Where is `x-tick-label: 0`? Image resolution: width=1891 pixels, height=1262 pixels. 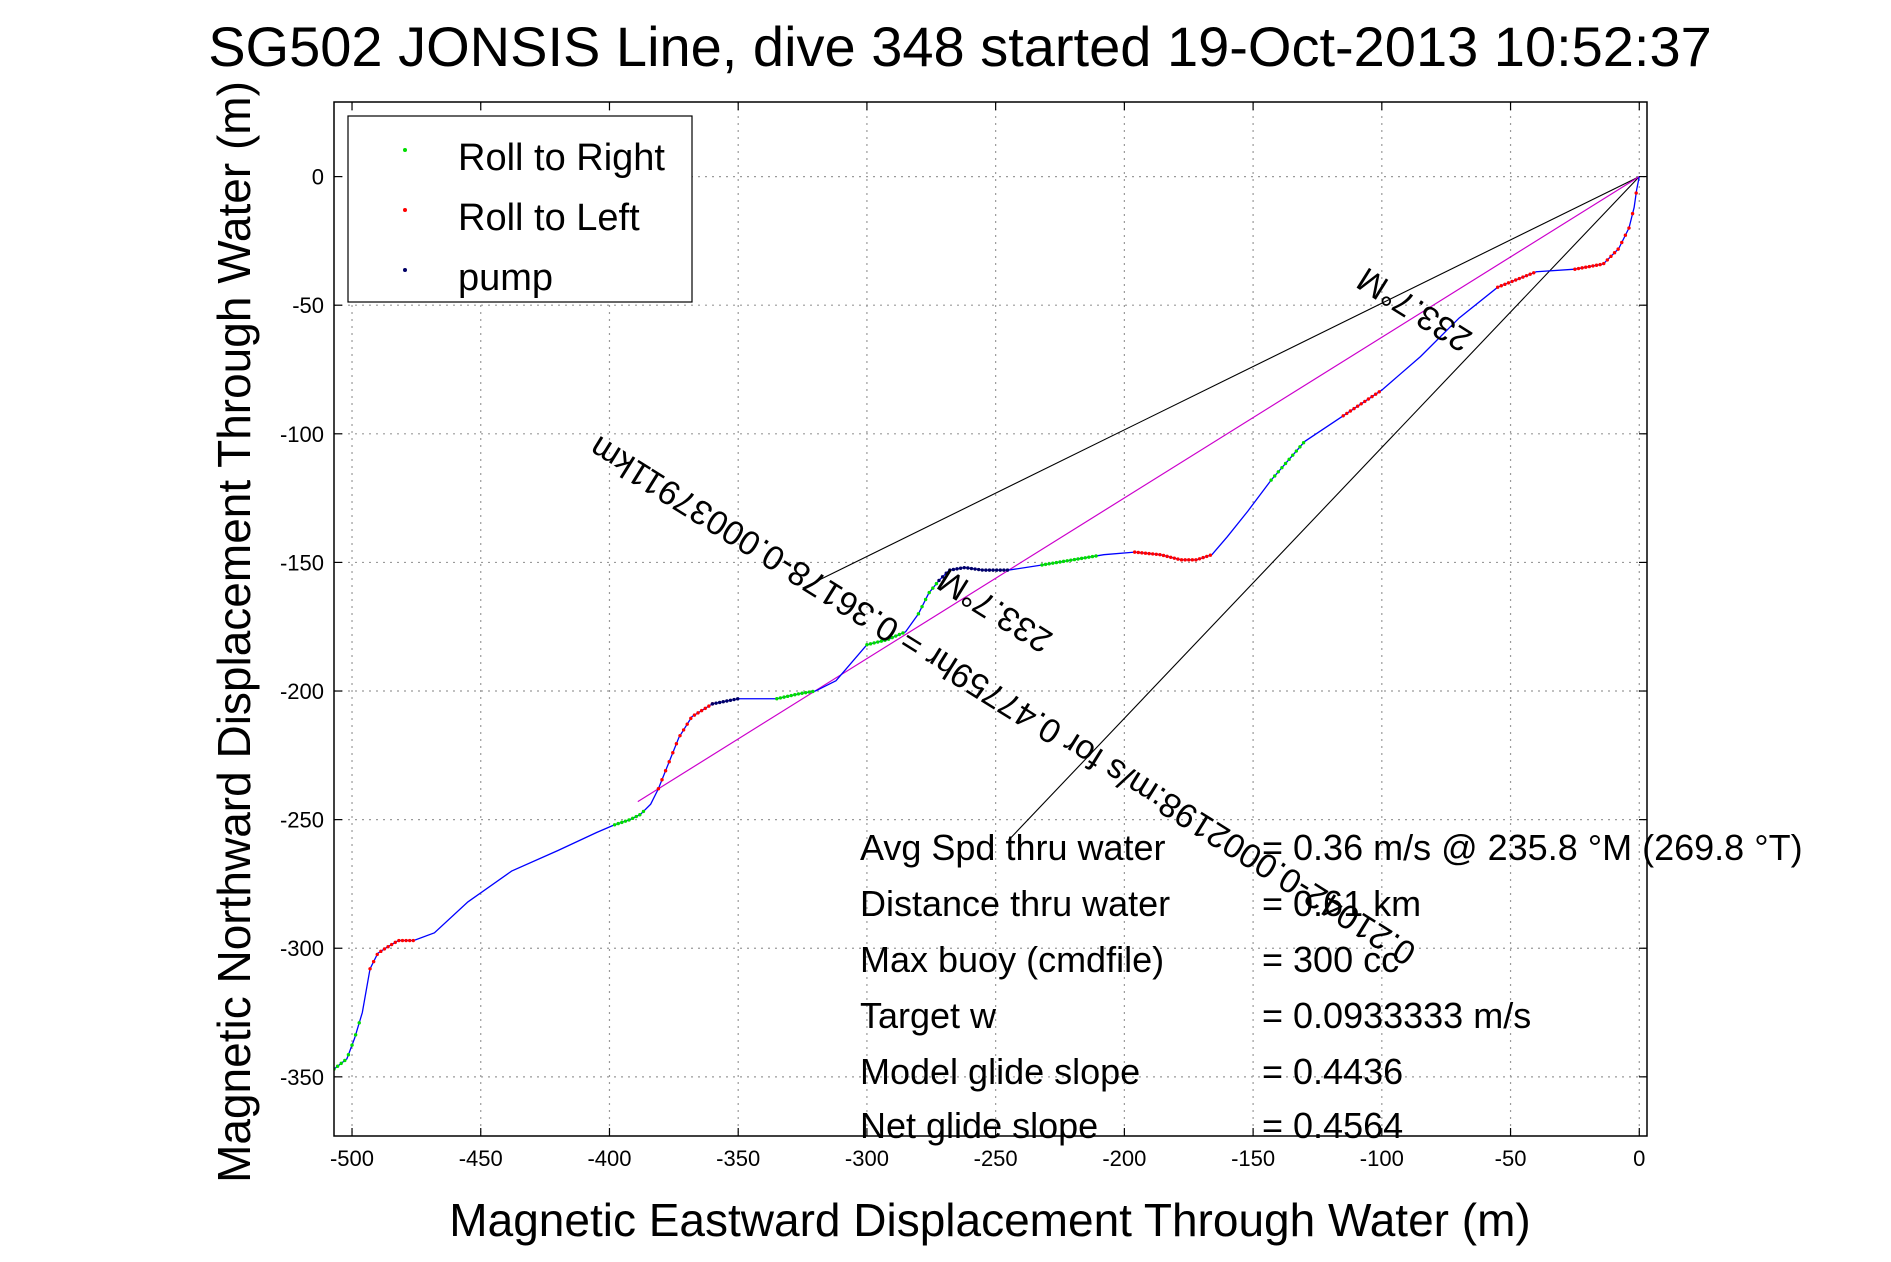 x-tick-label: 0 is located at coordinates (1639, 1158).